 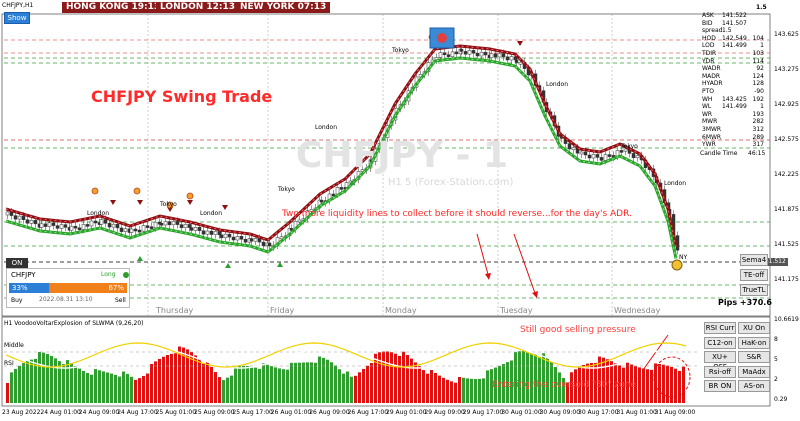 What do you see at coordinates (758, 129) in the screenshot?
I see `stats-value-2: 312` at bounding box center [758, 129].